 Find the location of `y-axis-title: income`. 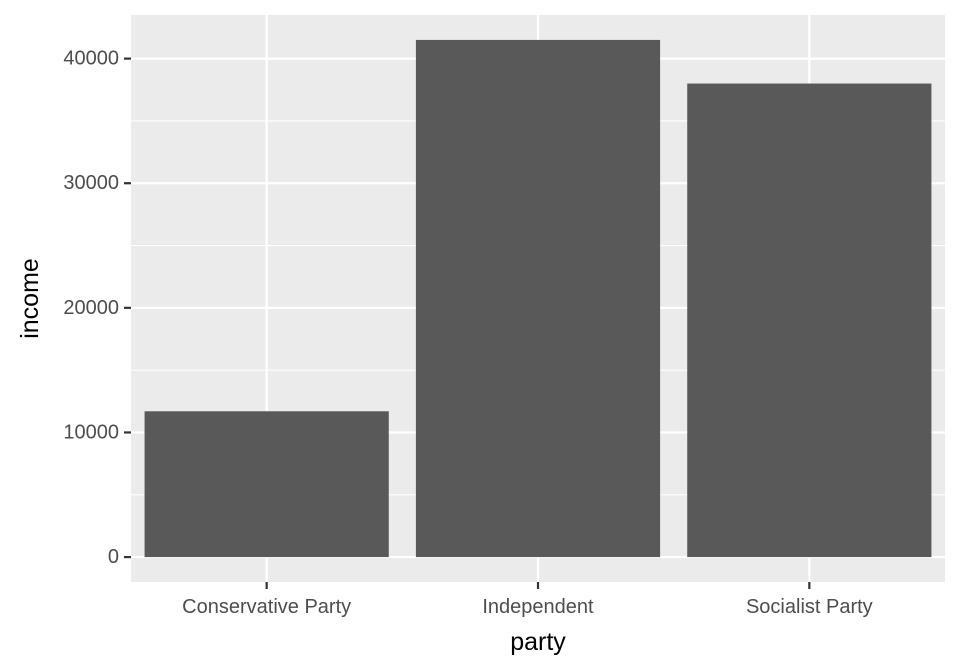

y-axis-title: income is located at coordinates (30, 298).